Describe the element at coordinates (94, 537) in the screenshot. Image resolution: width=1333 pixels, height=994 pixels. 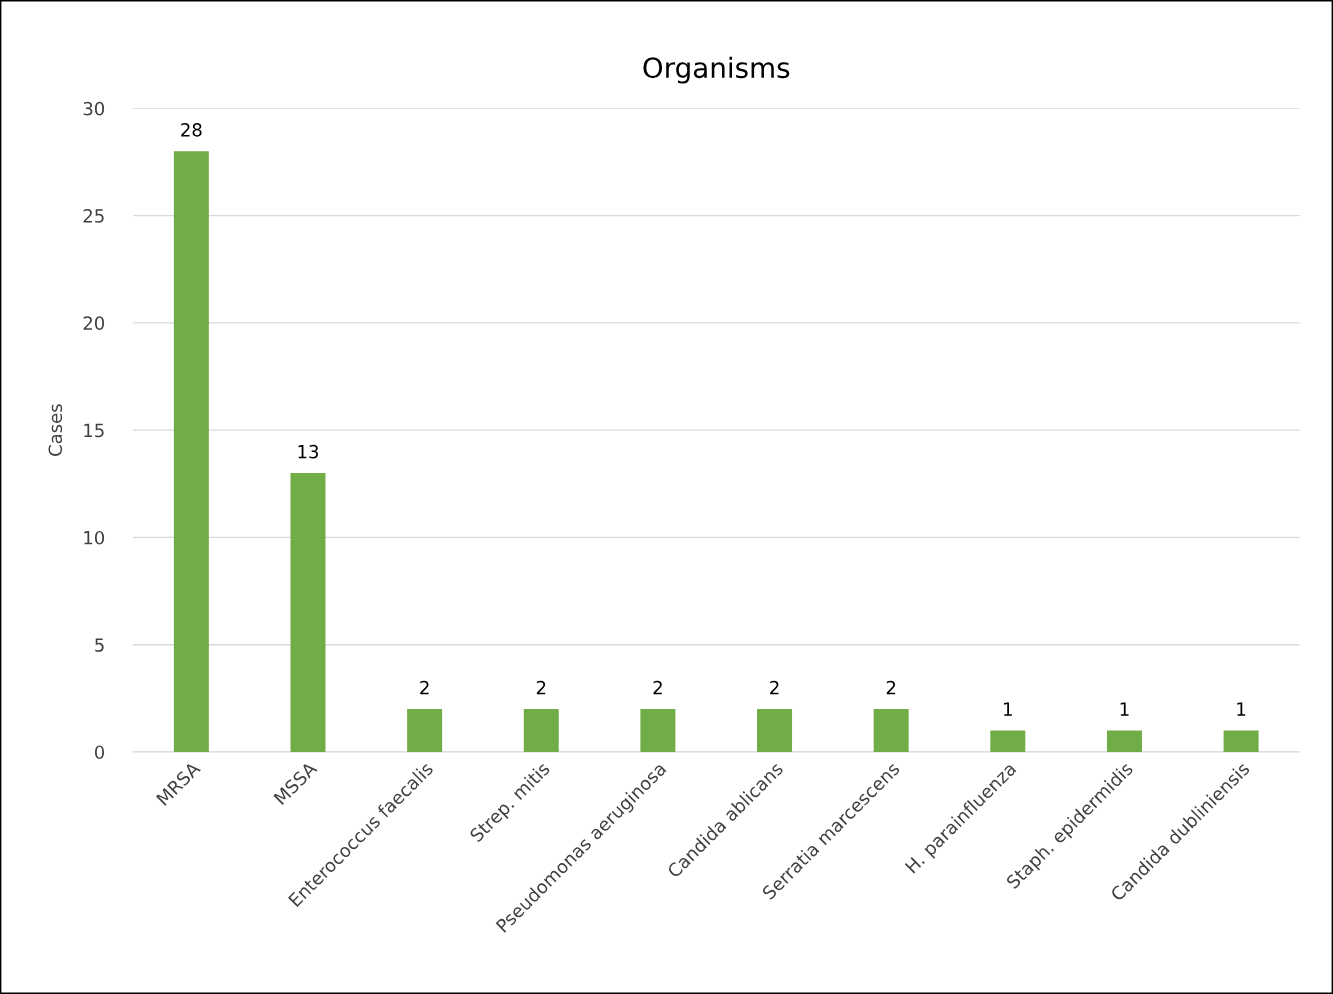
I see `y-tick-label: 10` at that location.